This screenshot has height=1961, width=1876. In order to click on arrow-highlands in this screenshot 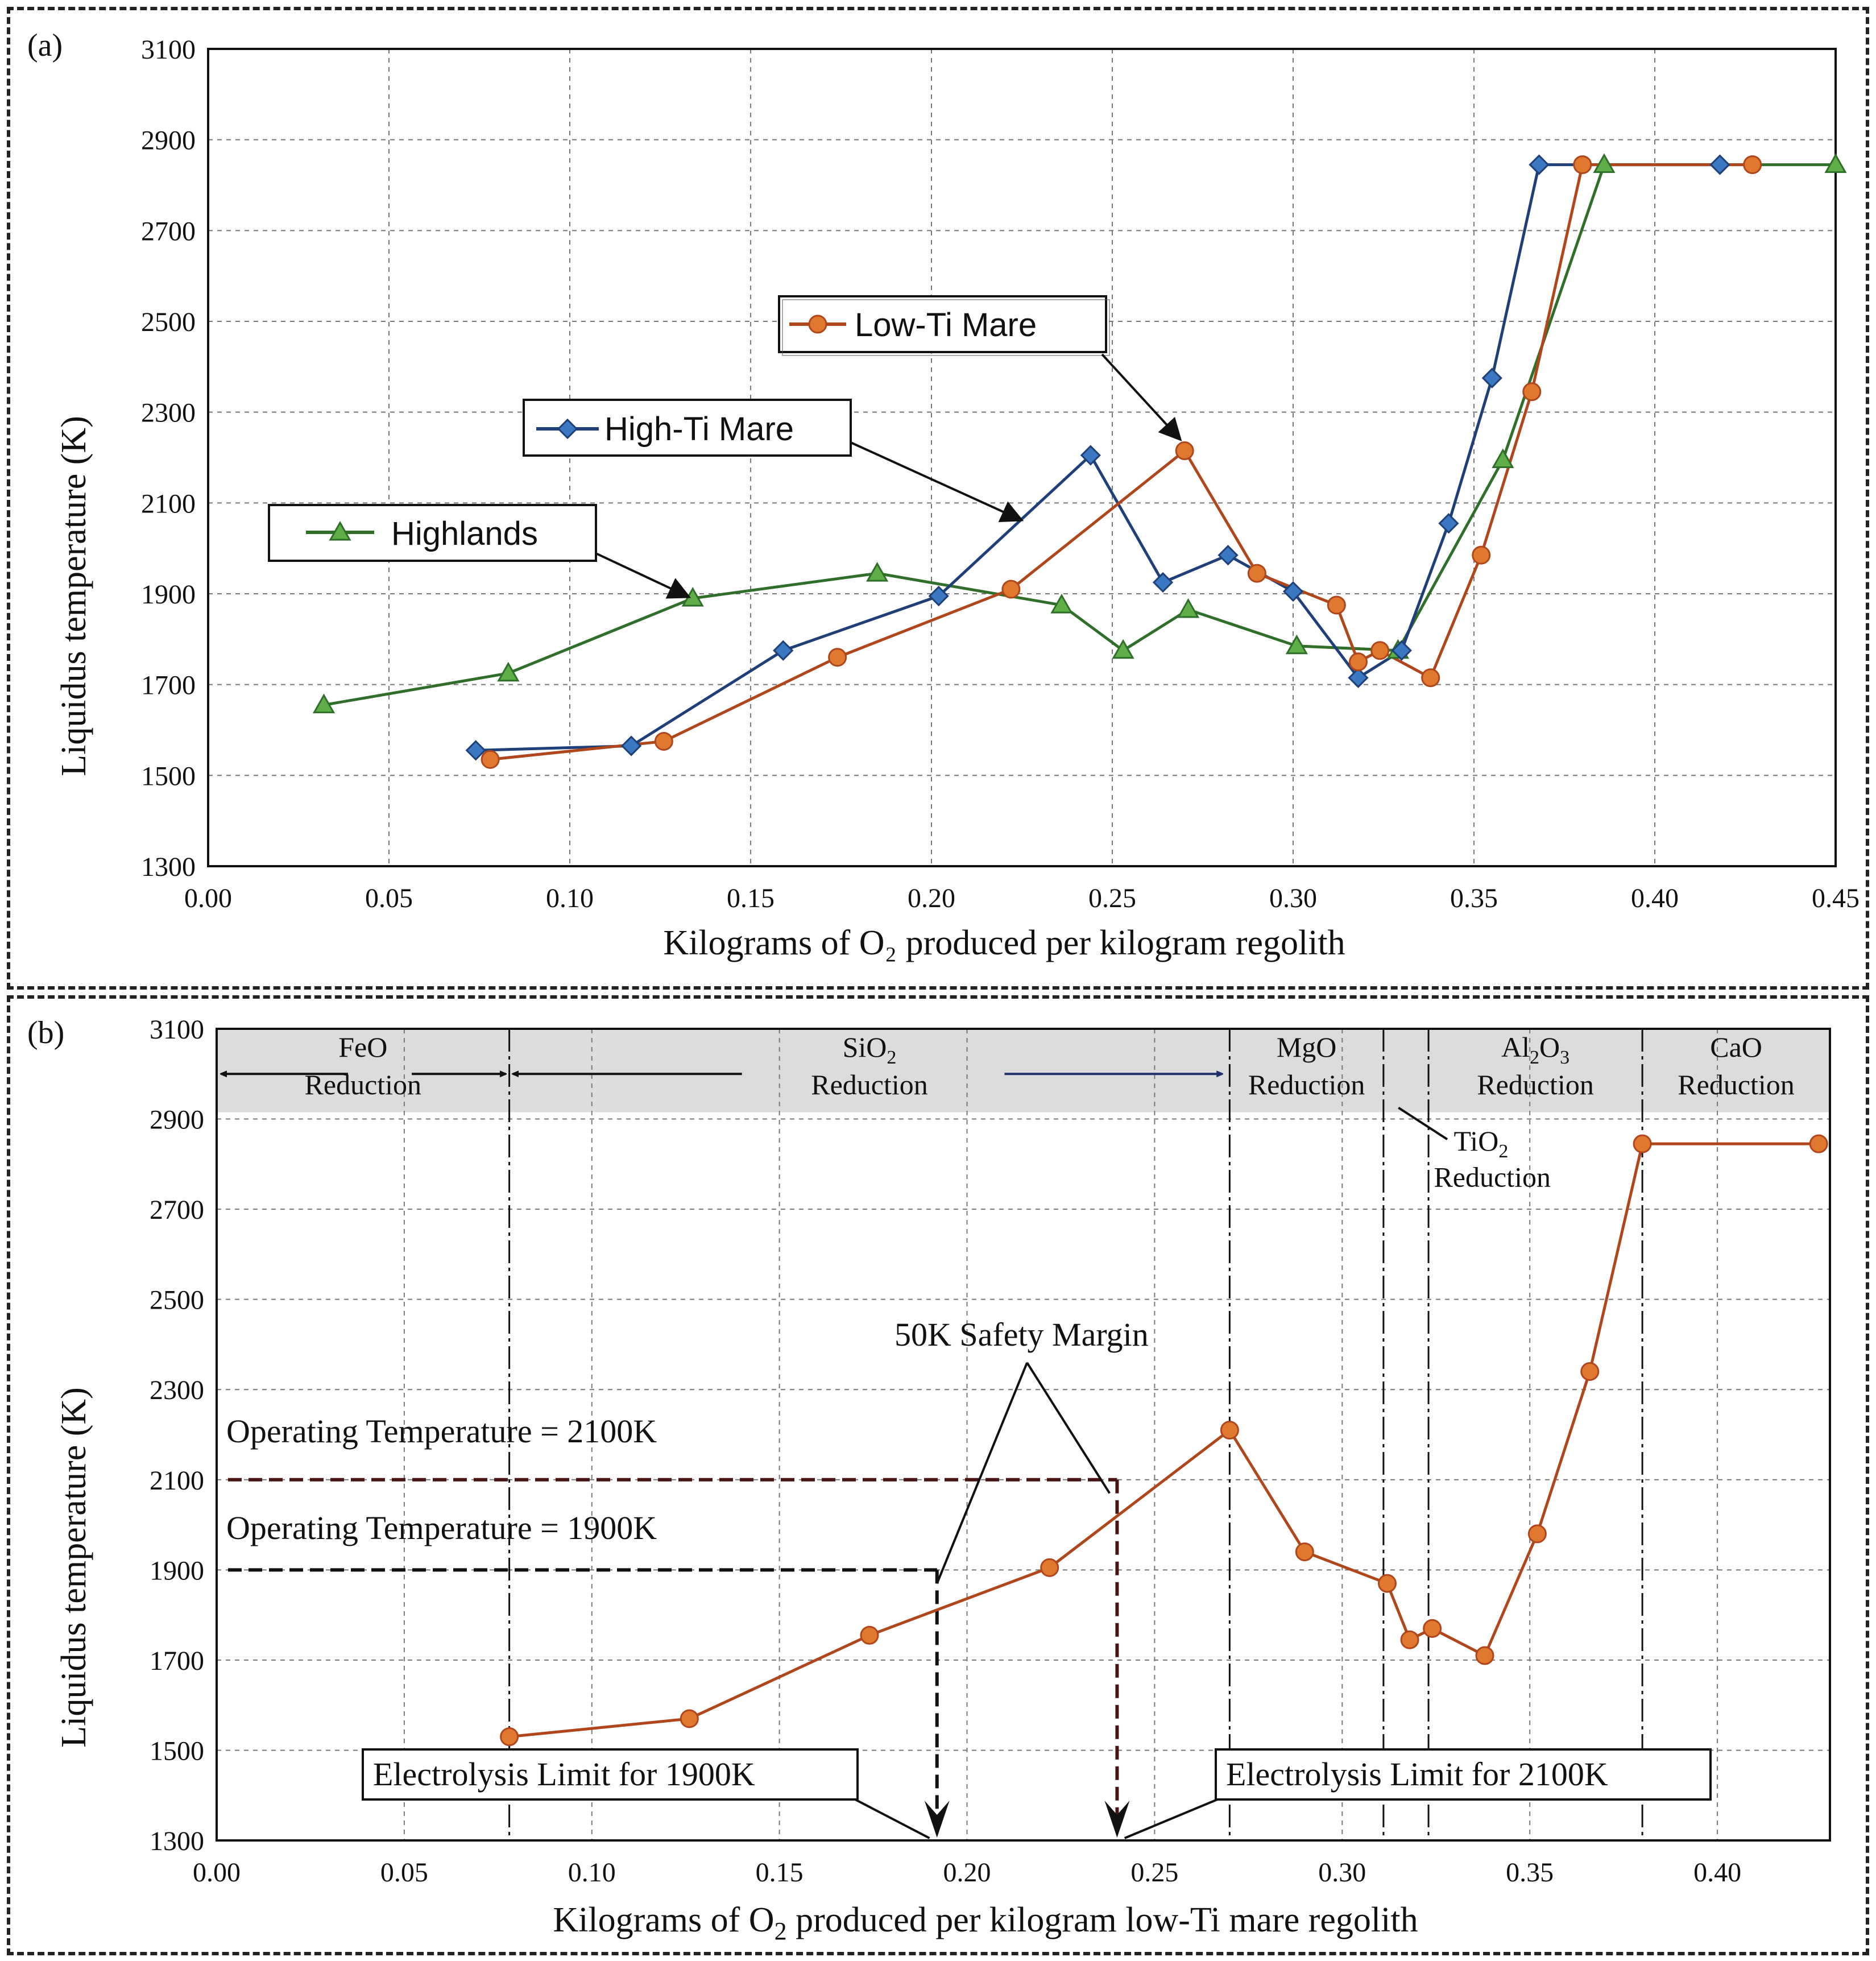, I will do `click(643, 575)`.